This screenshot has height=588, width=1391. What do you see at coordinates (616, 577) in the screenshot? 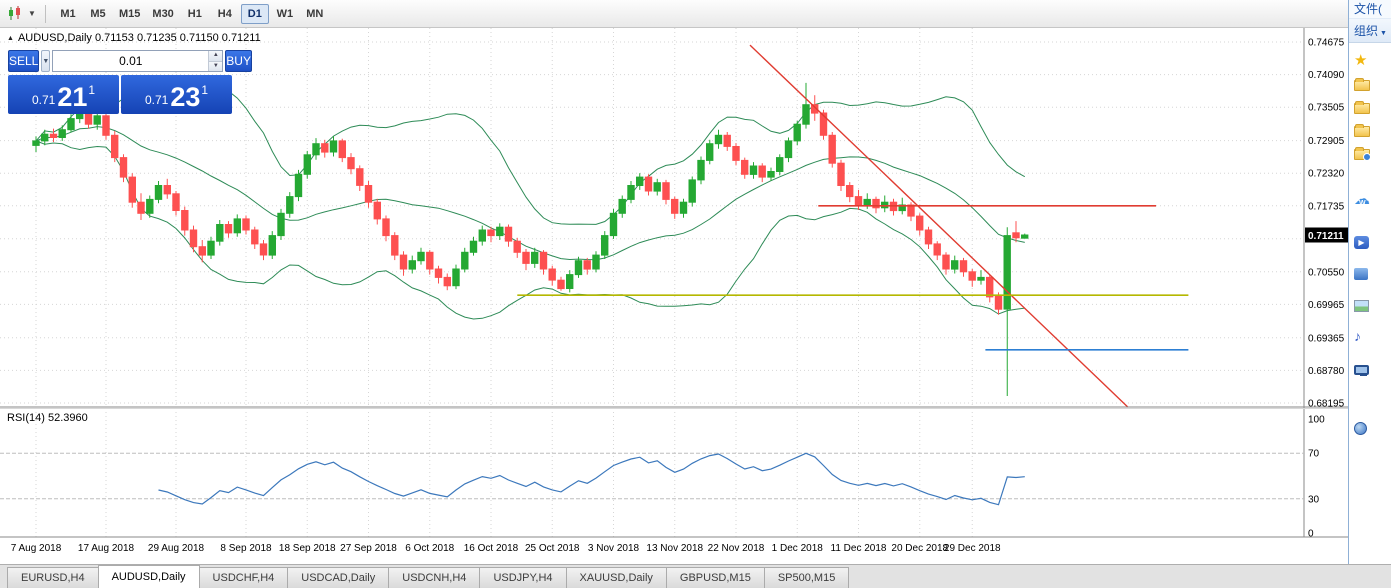
I see `chart-tab-xauusd-daily: XAUUSD,Daily` at bounding box center [616, 577].